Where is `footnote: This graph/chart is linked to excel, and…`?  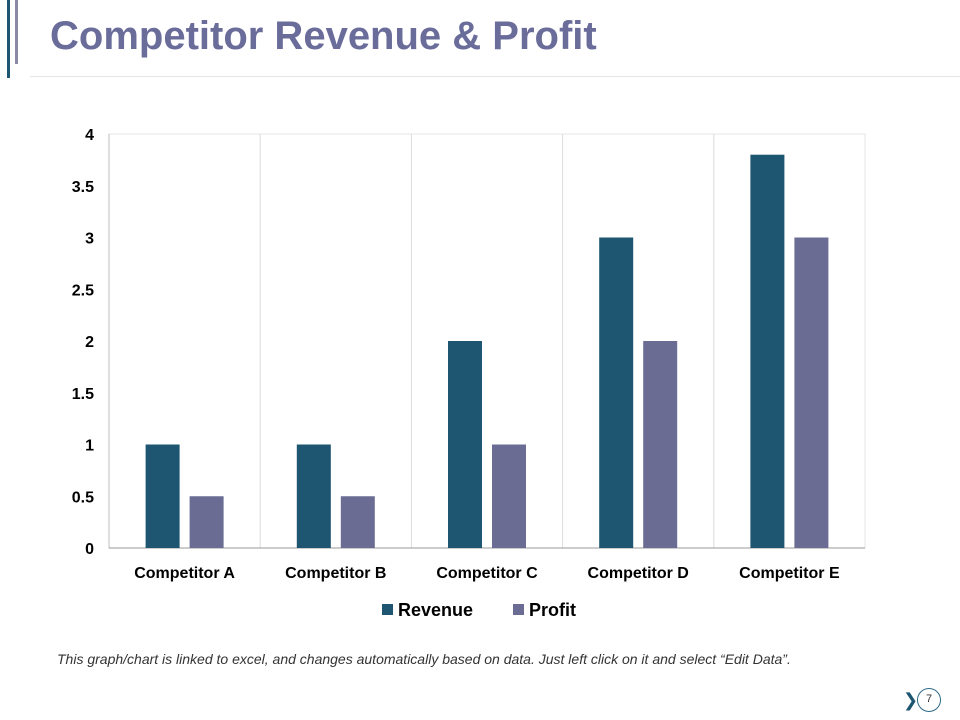 footnote: This graph/chart is linked to excel, and… is located at coordinates (424, 659).